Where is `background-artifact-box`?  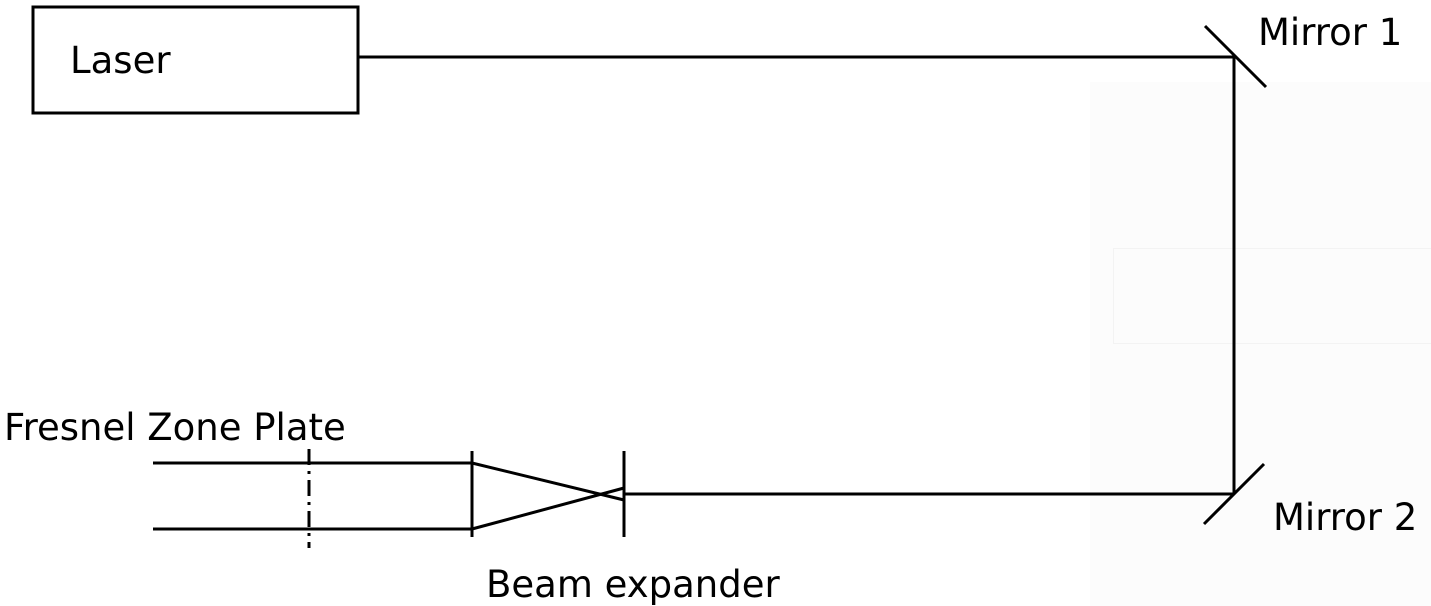
background-artifact-box is located at coordinates (1272, 296).